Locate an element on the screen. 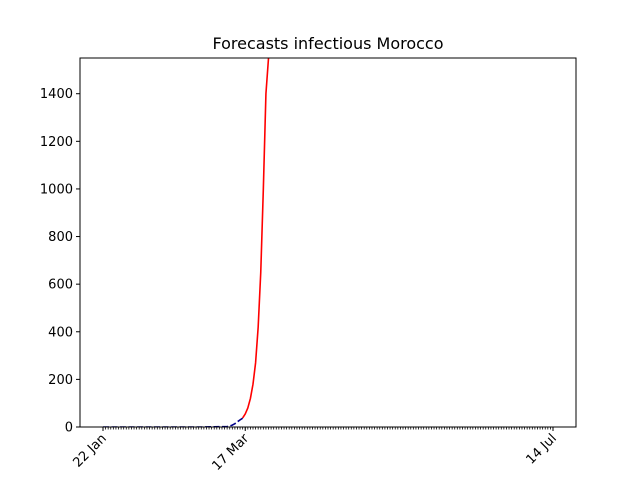 The width and height of the screenshot is (640, 480). y-tick-label: 0 is located at coordinates (69, 428).